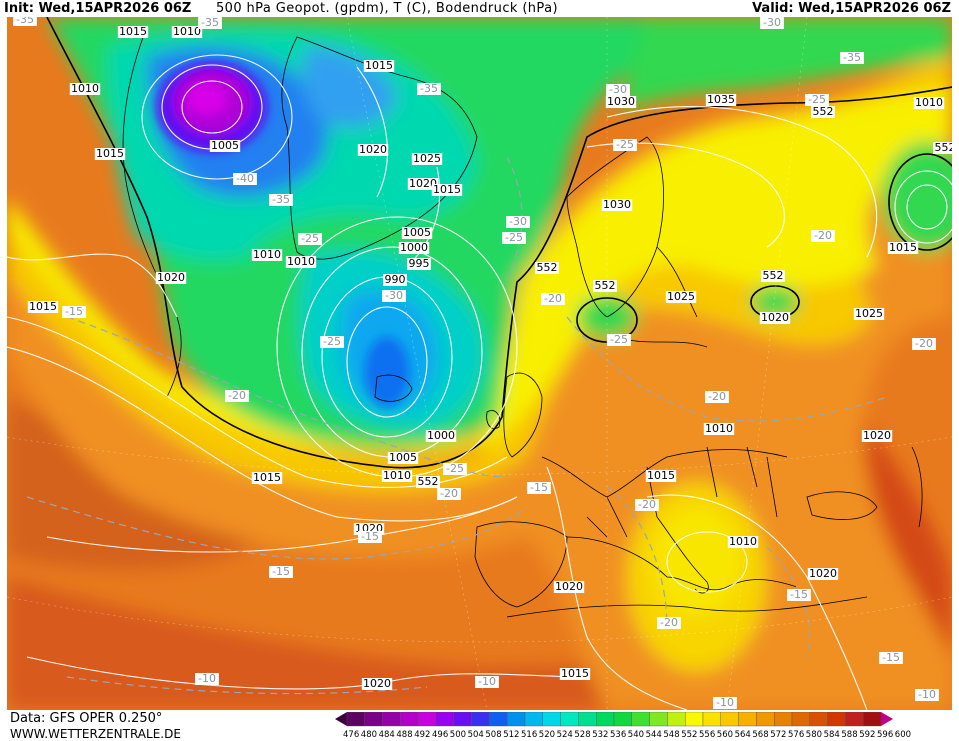 Image resolution: width=959 pixels, height=741 pixels. I want to click on colorbar-tick-label: 600, so click(903, 735).